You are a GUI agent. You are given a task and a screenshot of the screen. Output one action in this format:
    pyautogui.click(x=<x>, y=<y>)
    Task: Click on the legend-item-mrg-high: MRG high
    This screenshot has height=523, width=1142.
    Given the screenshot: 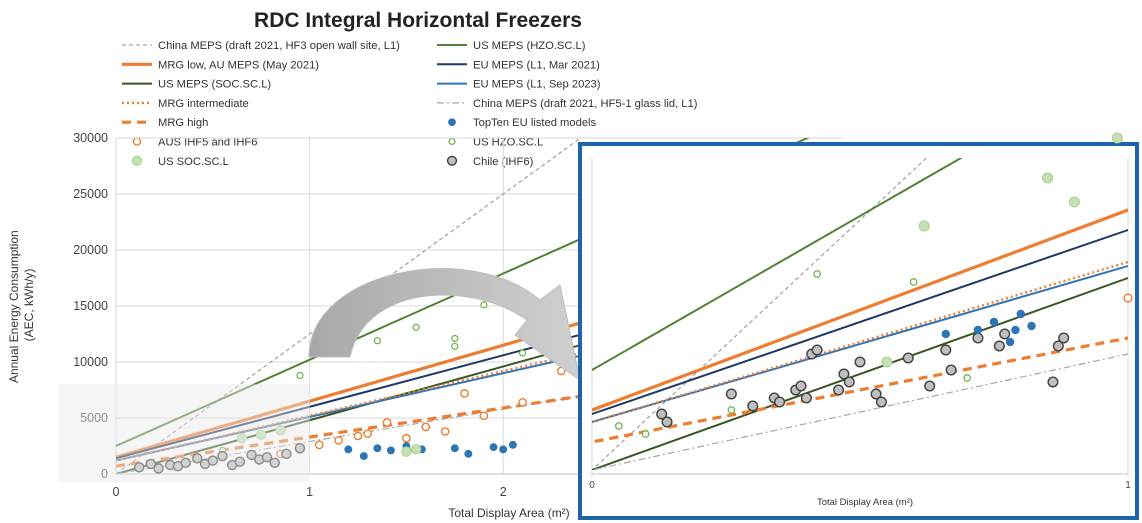 What is the action you would take?
    pyautogui.click(x=165, y=123)
    